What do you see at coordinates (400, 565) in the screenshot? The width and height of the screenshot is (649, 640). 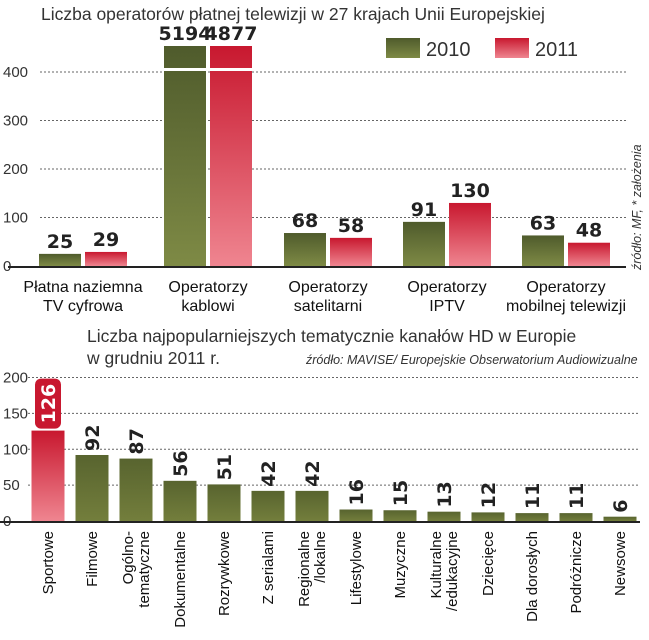 I see `category-label: Muzyczne` at bounding box center [400, 565].